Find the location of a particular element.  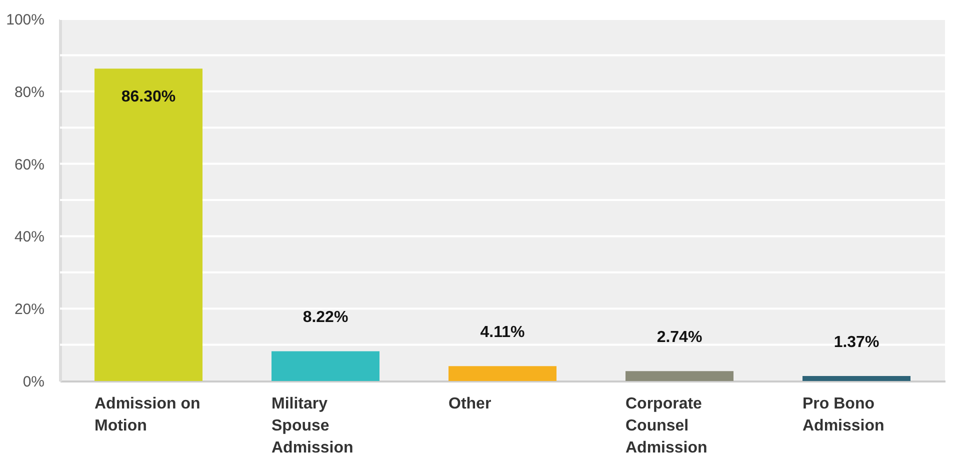

x-tick-label: Admission on Motion is located at coordinates (147, 415).